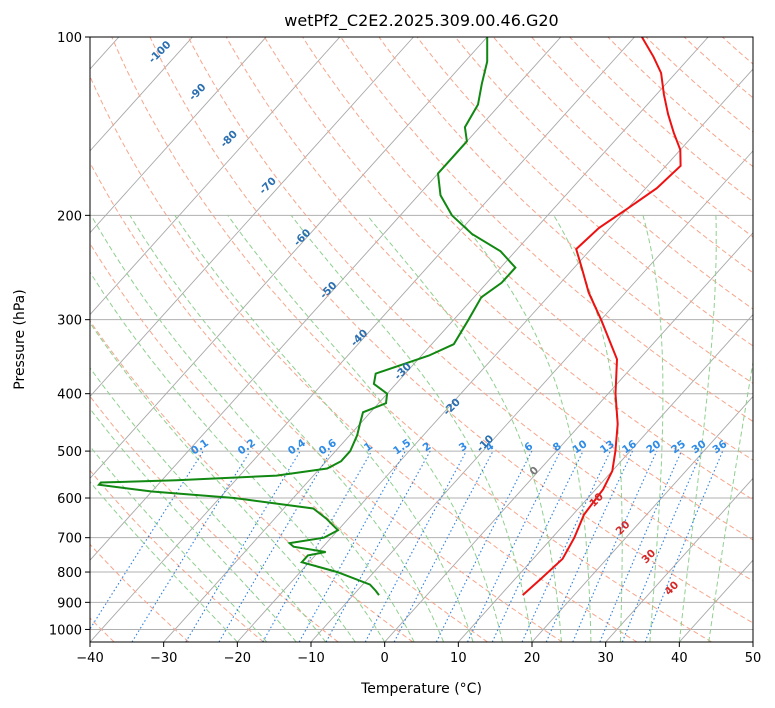  Describe the element at coordinates (163, 658) in the screenshot. I see `x-tick-label-1: −30` at that location.